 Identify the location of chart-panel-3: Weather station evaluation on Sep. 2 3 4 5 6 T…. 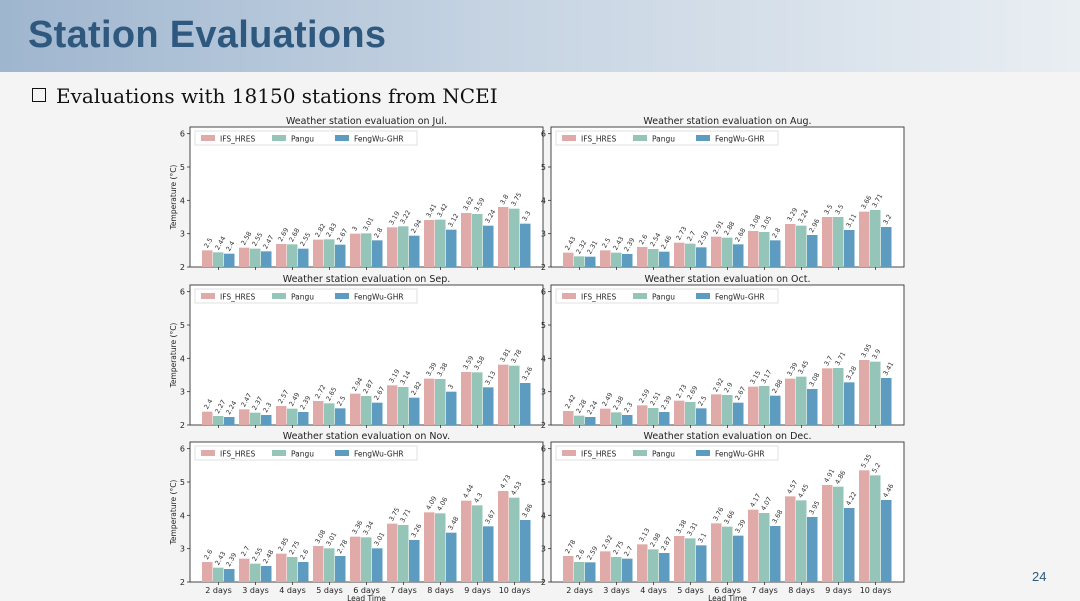
(356, 352).